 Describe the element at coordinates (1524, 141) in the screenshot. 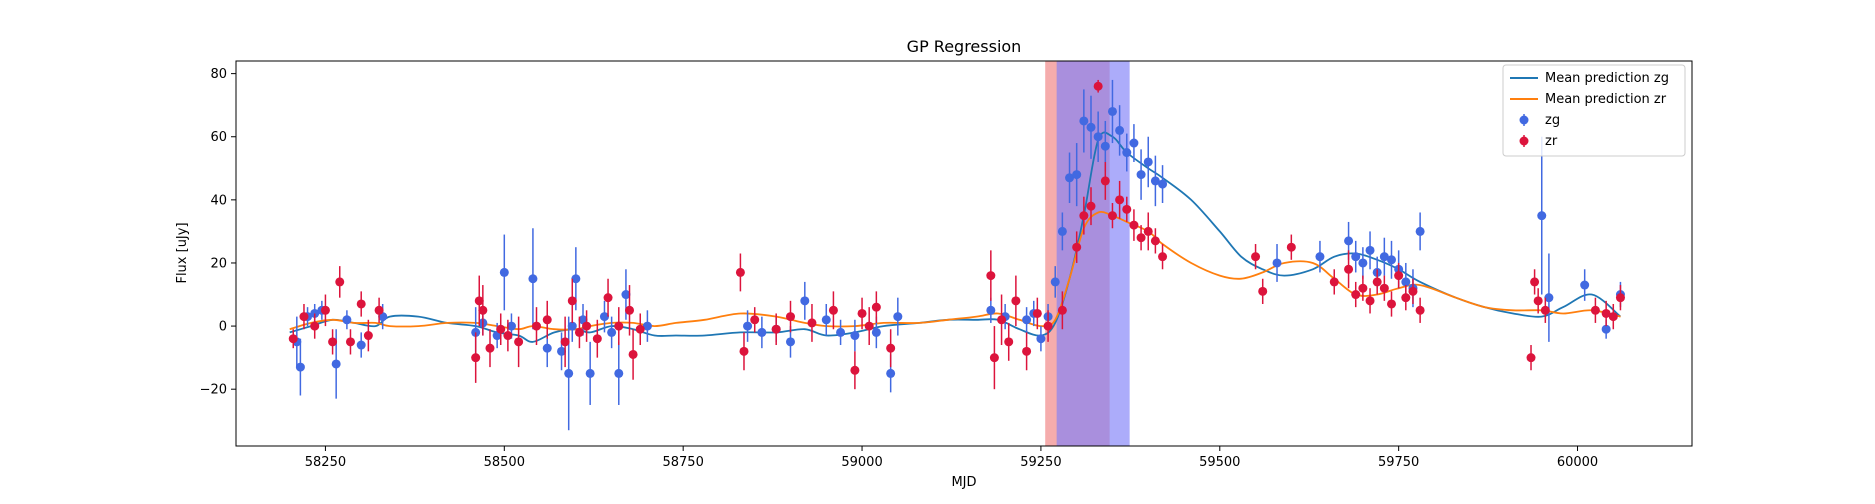

I see `legend-marker-zr` at that location.